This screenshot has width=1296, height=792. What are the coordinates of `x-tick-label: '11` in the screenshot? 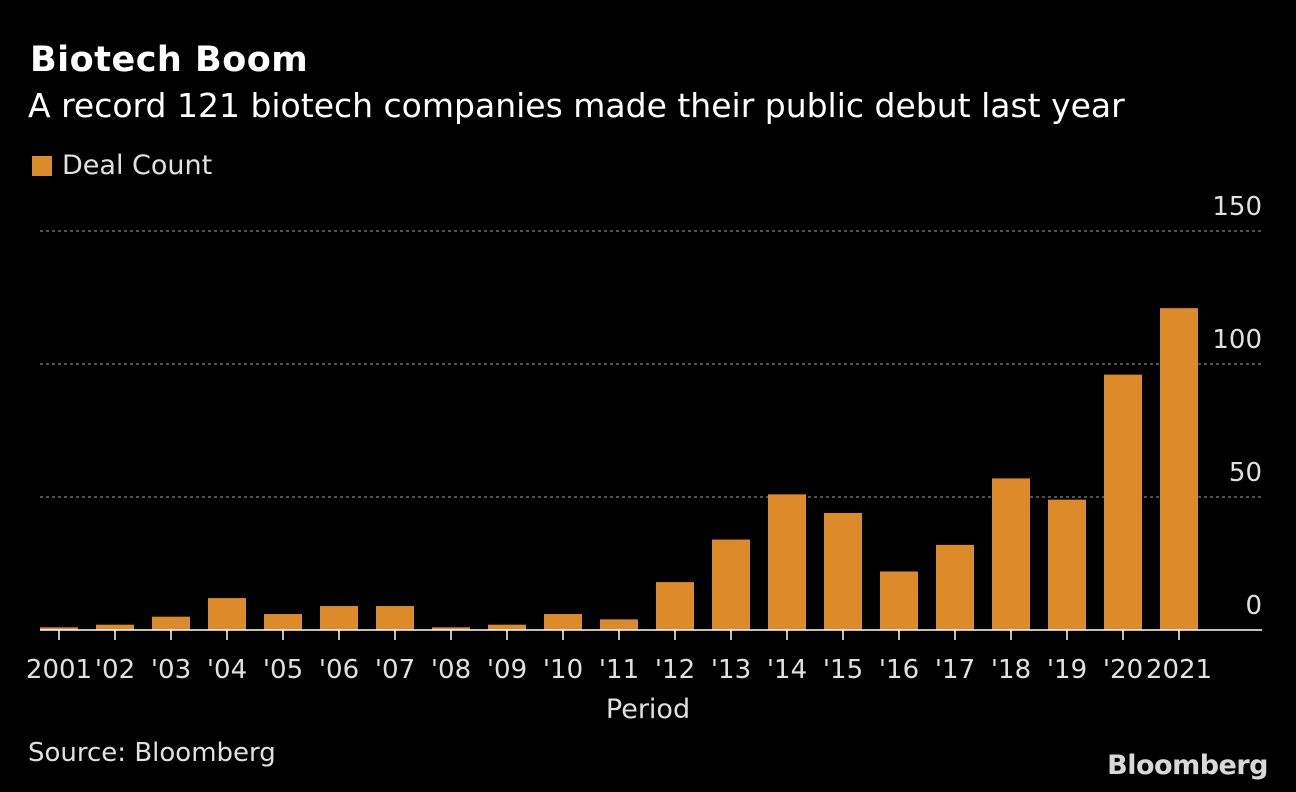 It's located at (619, 670).